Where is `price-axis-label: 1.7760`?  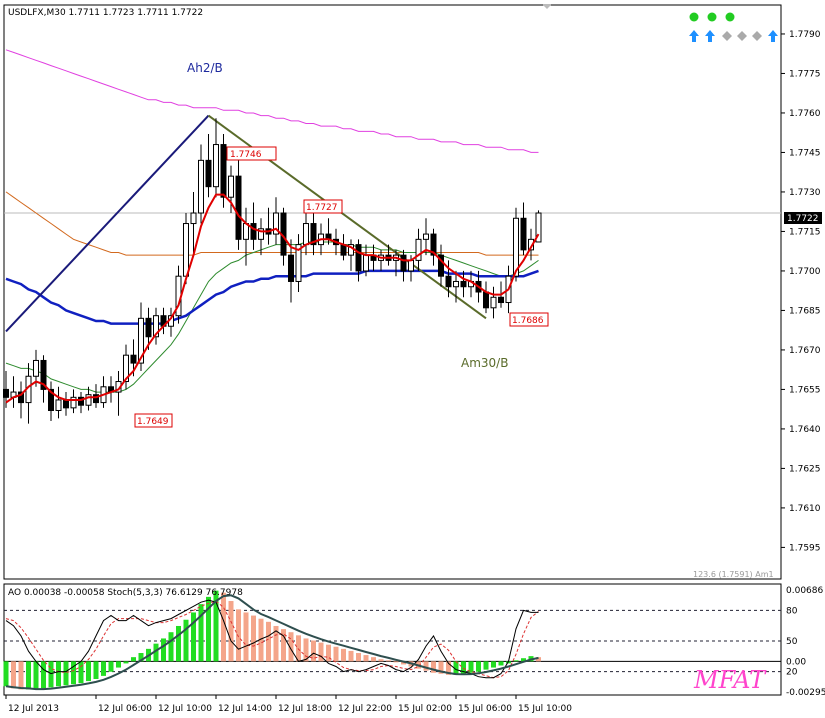
price-axis-label: 1.7760 is located at coordinates (805, 114).